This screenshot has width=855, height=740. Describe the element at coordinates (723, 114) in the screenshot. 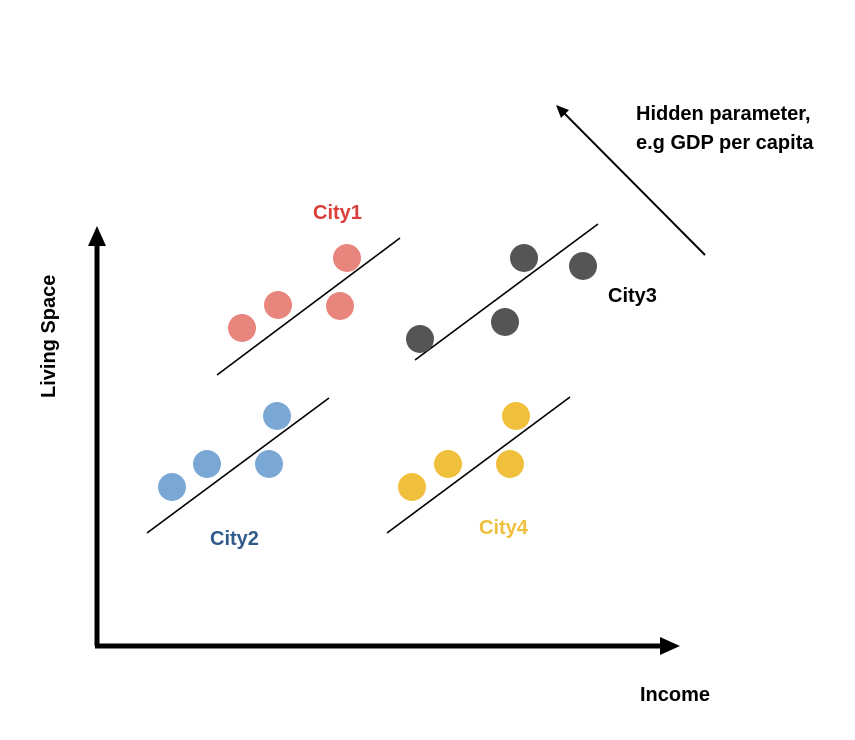

I see `hidden-parameter-label-line1: Hidden parameter,` at that location.